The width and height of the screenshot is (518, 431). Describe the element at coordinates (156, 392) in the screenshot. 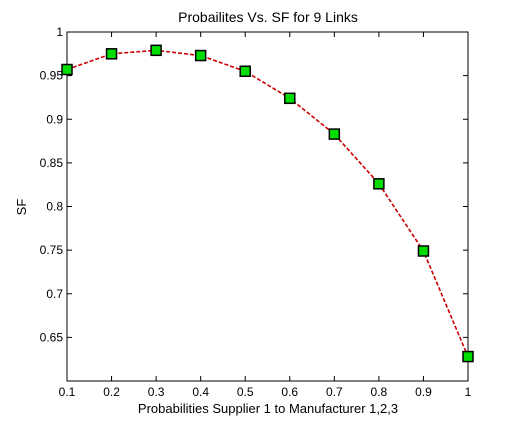

I see `x-tick-label: 0.3` at that location.